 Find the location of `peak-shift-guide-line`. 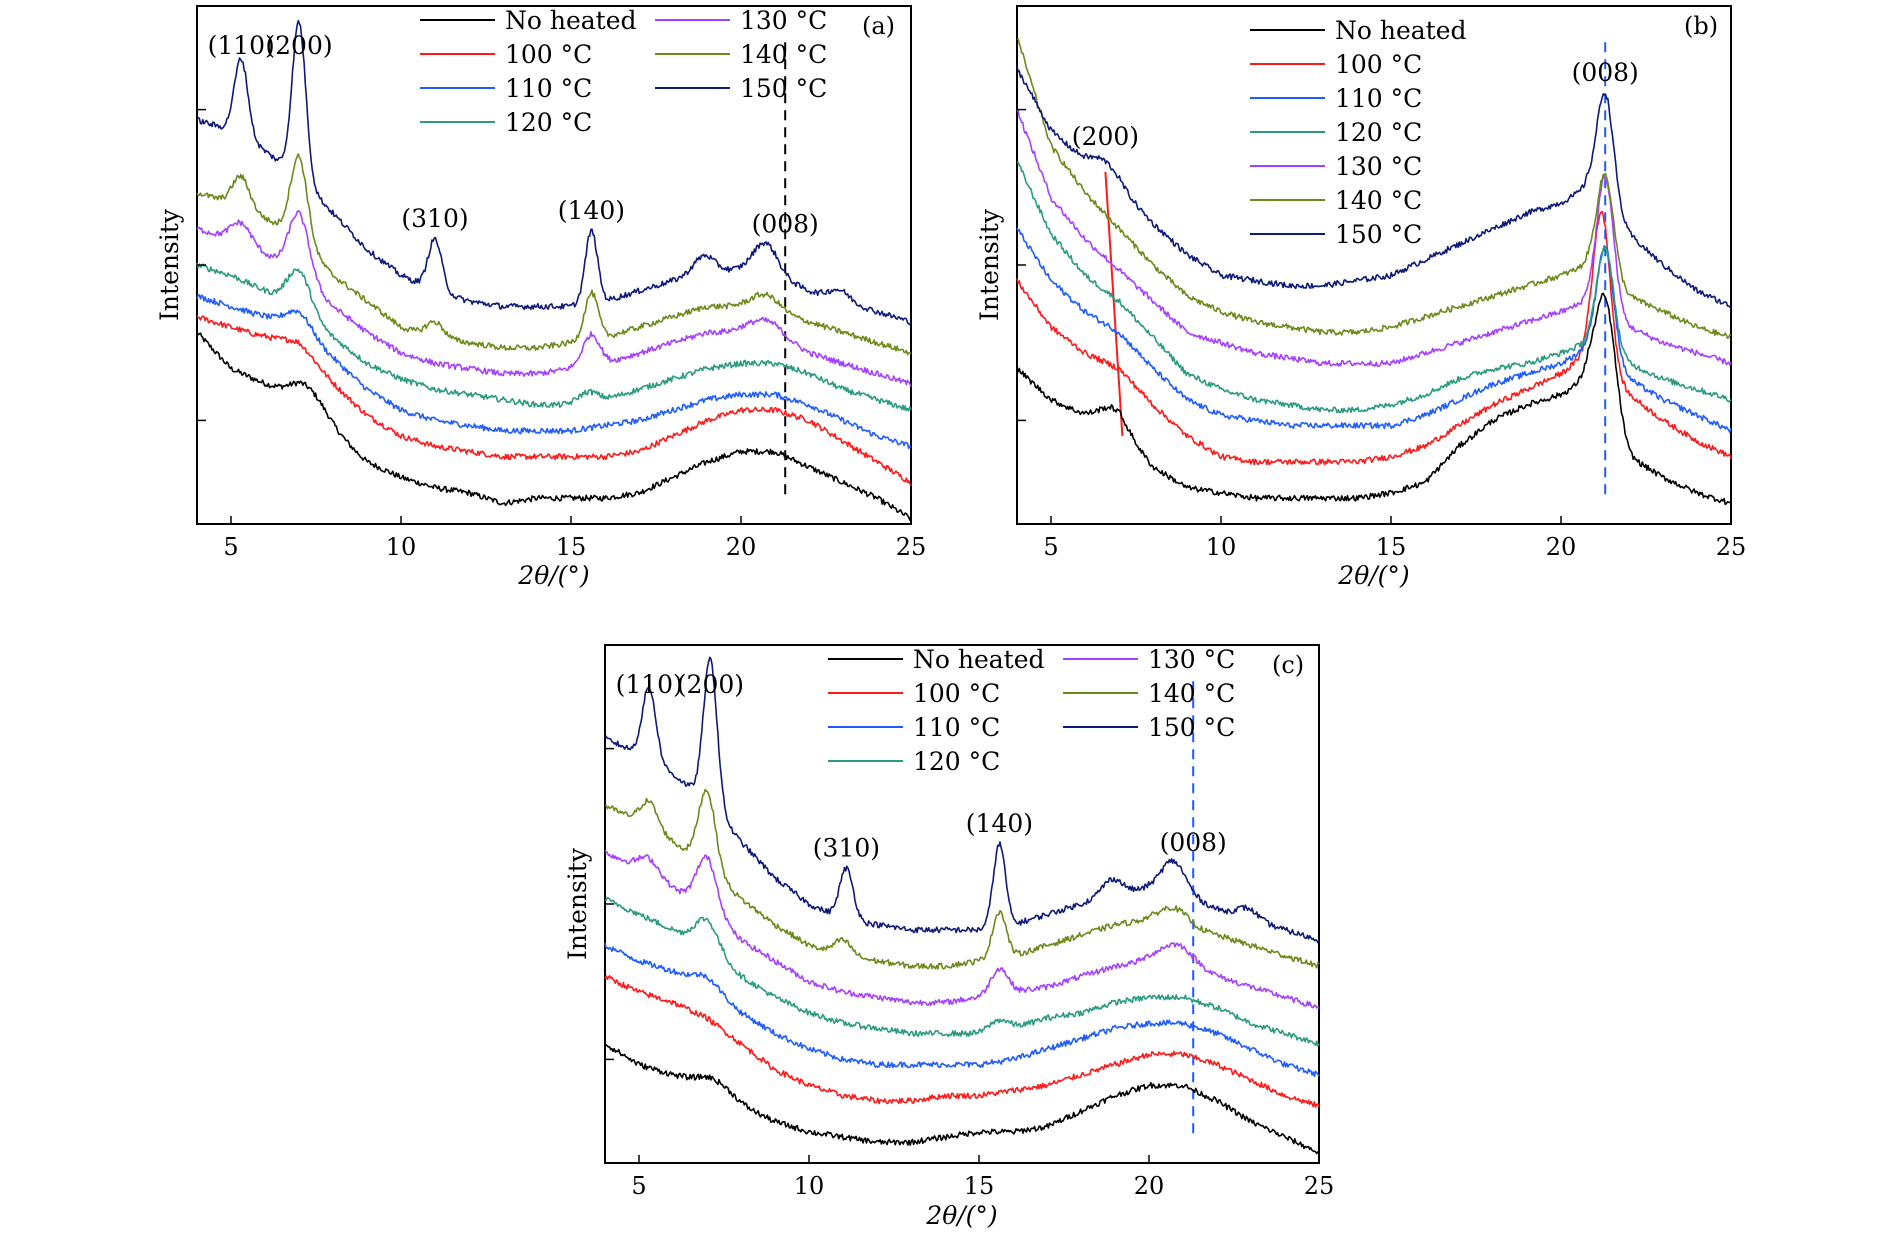

peak-shift-guide-line is located at coordinates (1114, 304).